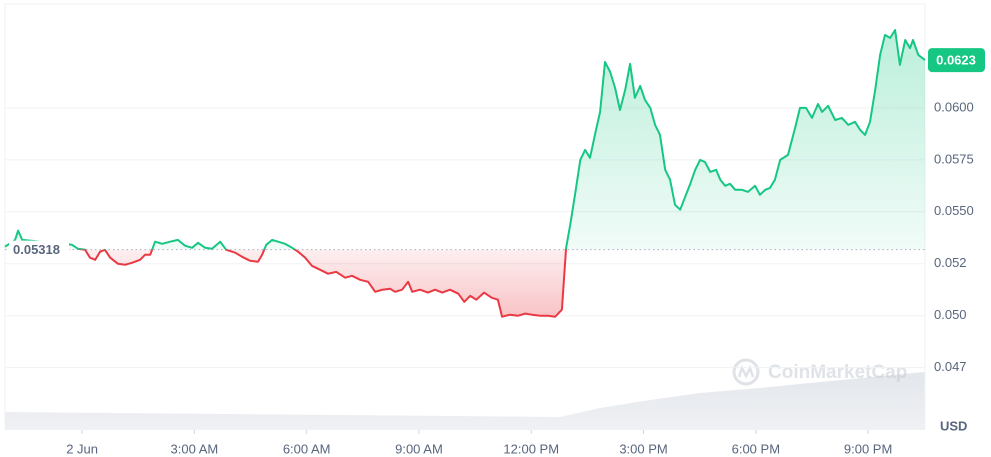  Describe the element at coordinates (950, 314) in the screenshot. I see `y-tick-label: 0.050` at that location.